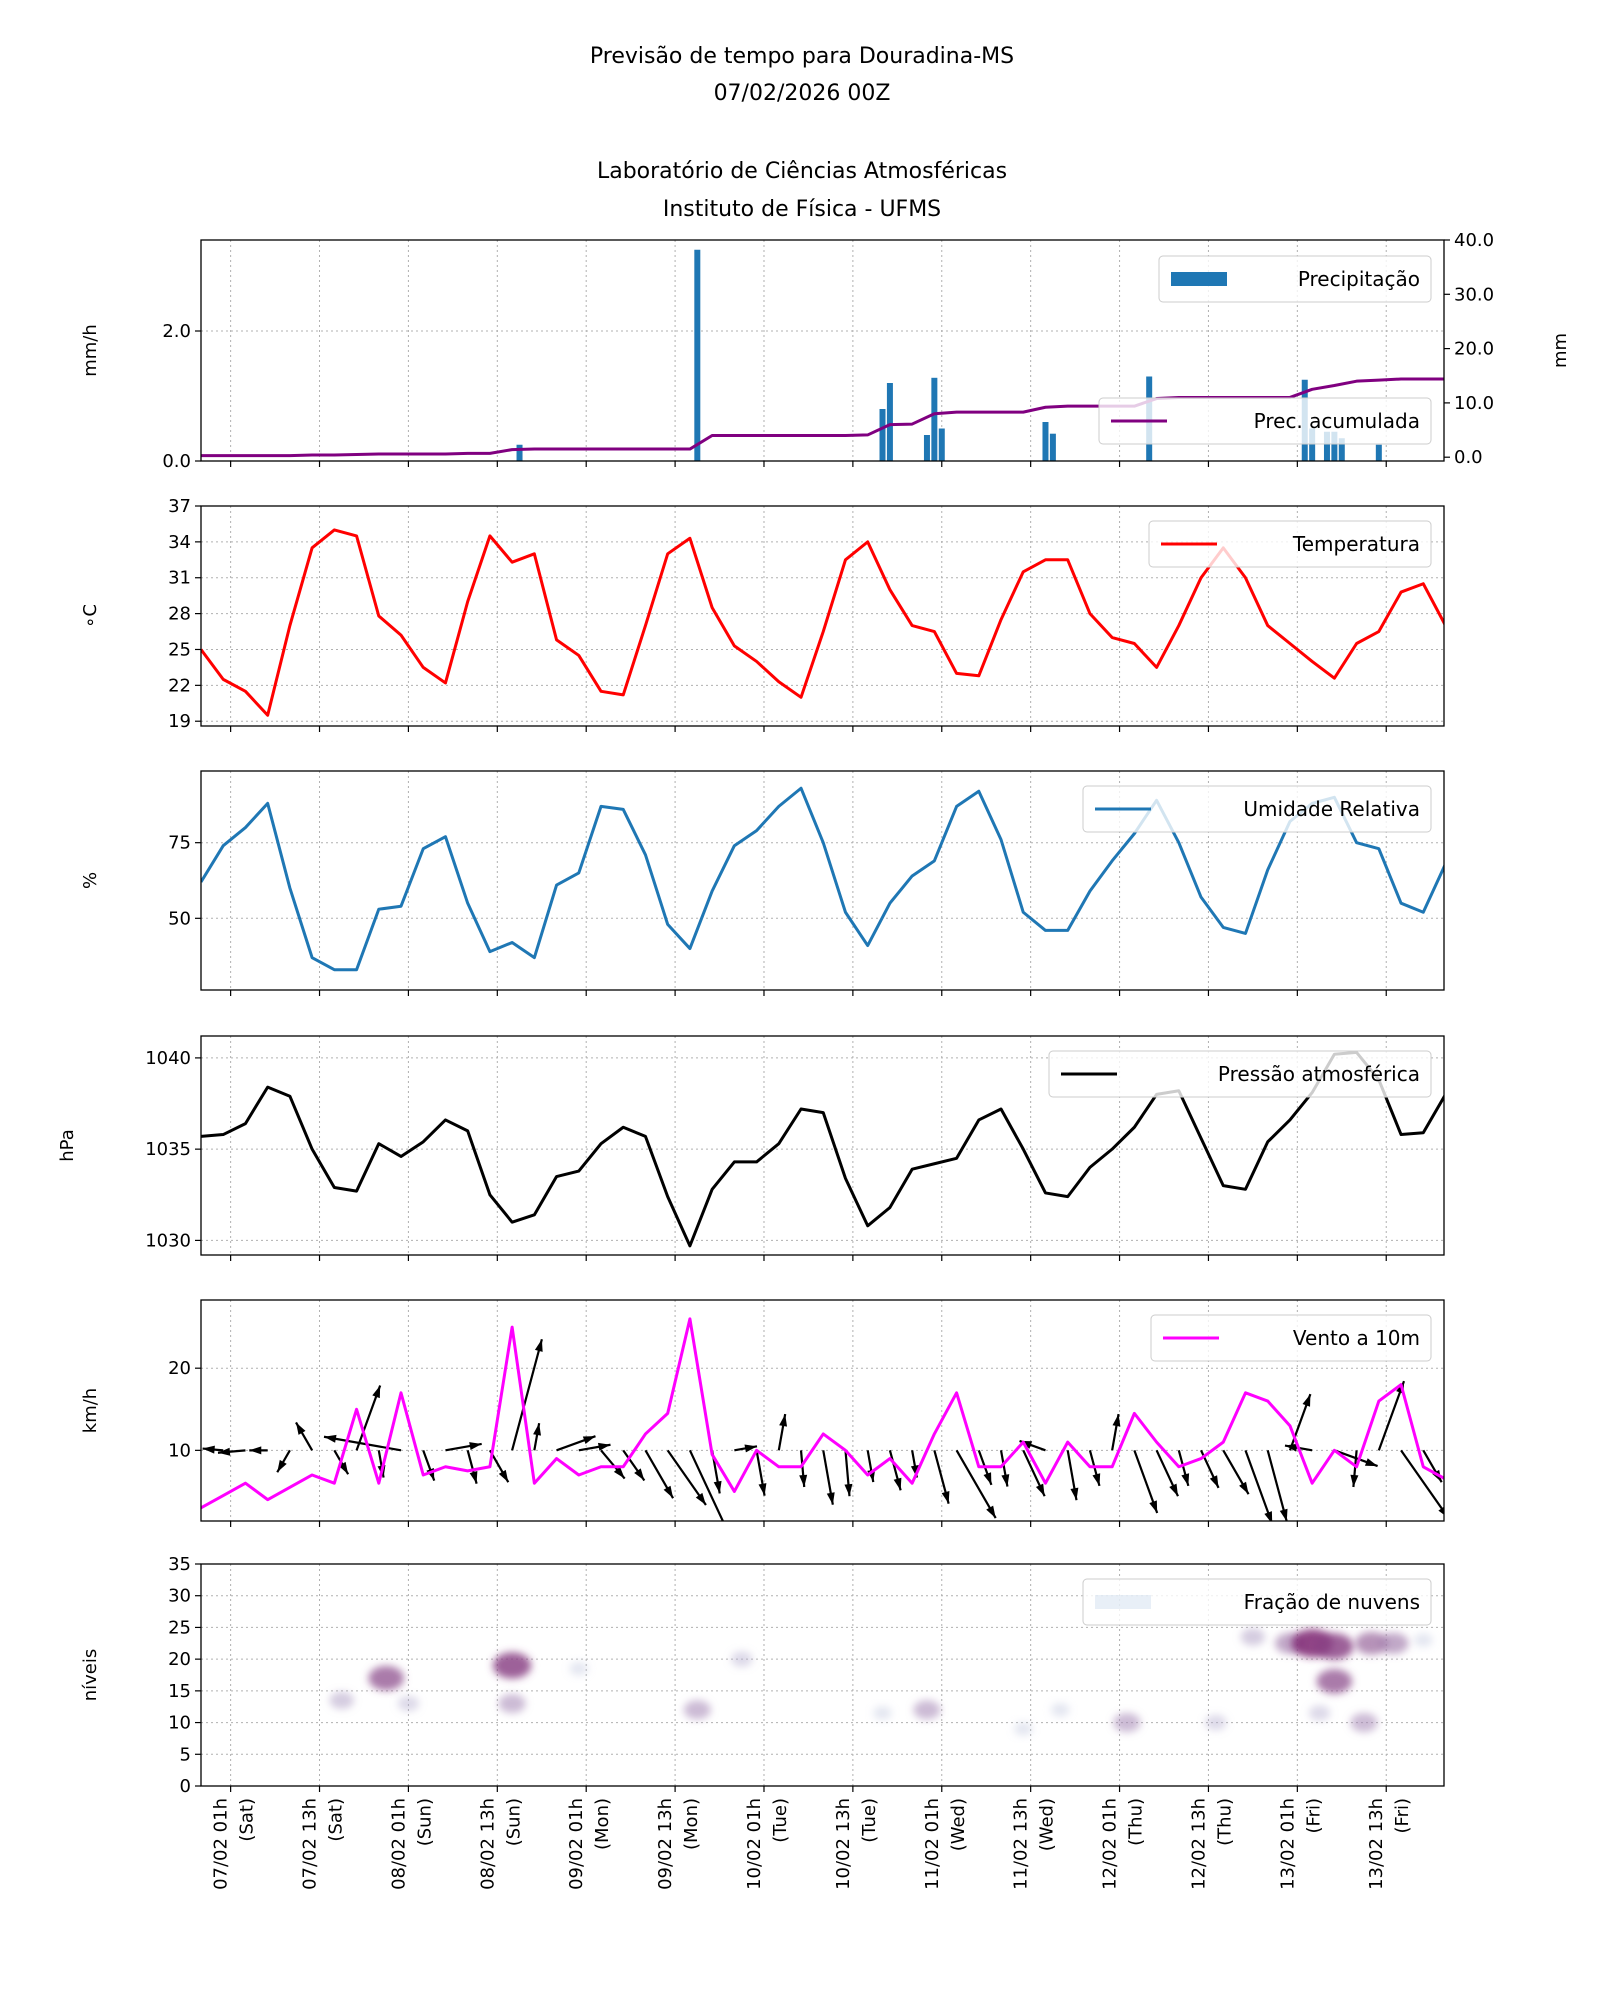  What do you see at coordinates (90, 1675) in the screenshot?
I see `y-axis-label: níveis` at bounding box center [90, 1675].